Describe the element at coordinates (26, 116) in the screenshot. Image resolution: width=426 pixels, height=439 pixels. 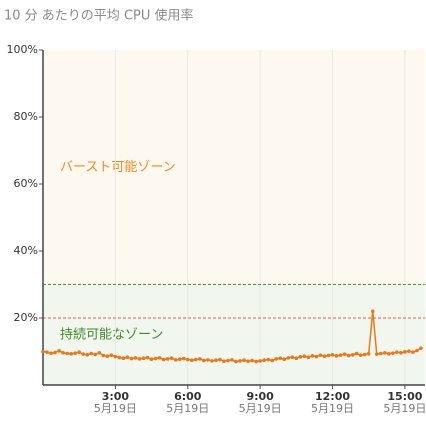
I see `y-tick-label: 80%` at that location.